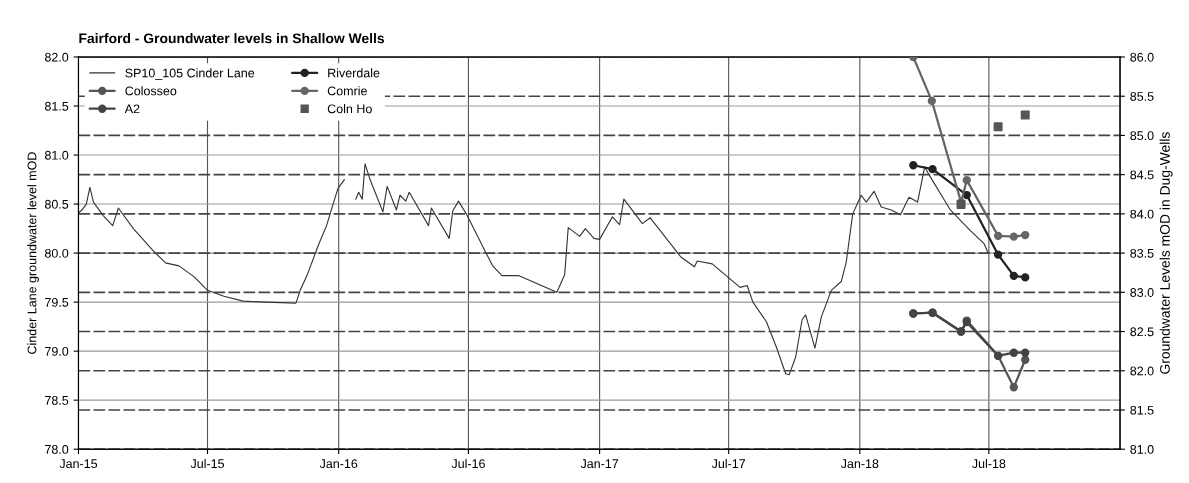 This screenshot has width=1189, height=483. Describe the element at coordinates (1142, 449) in the screenshot. I see `y2-tick-label: 81.0` at that location.